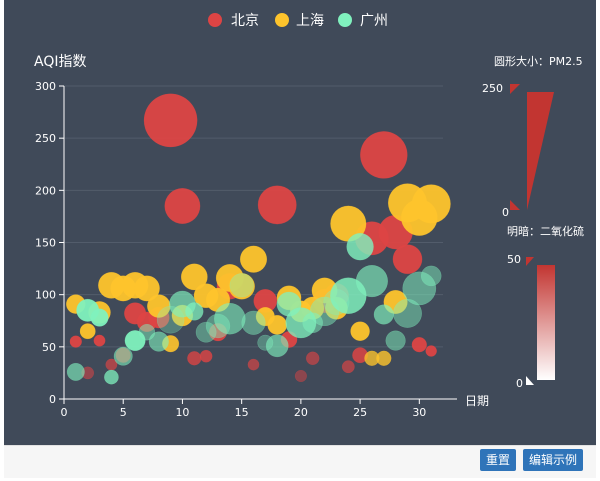  Describe the element at coordinates (514, 259) in the screenshot. I see `visualmap-opacity-max: 50` at that location.